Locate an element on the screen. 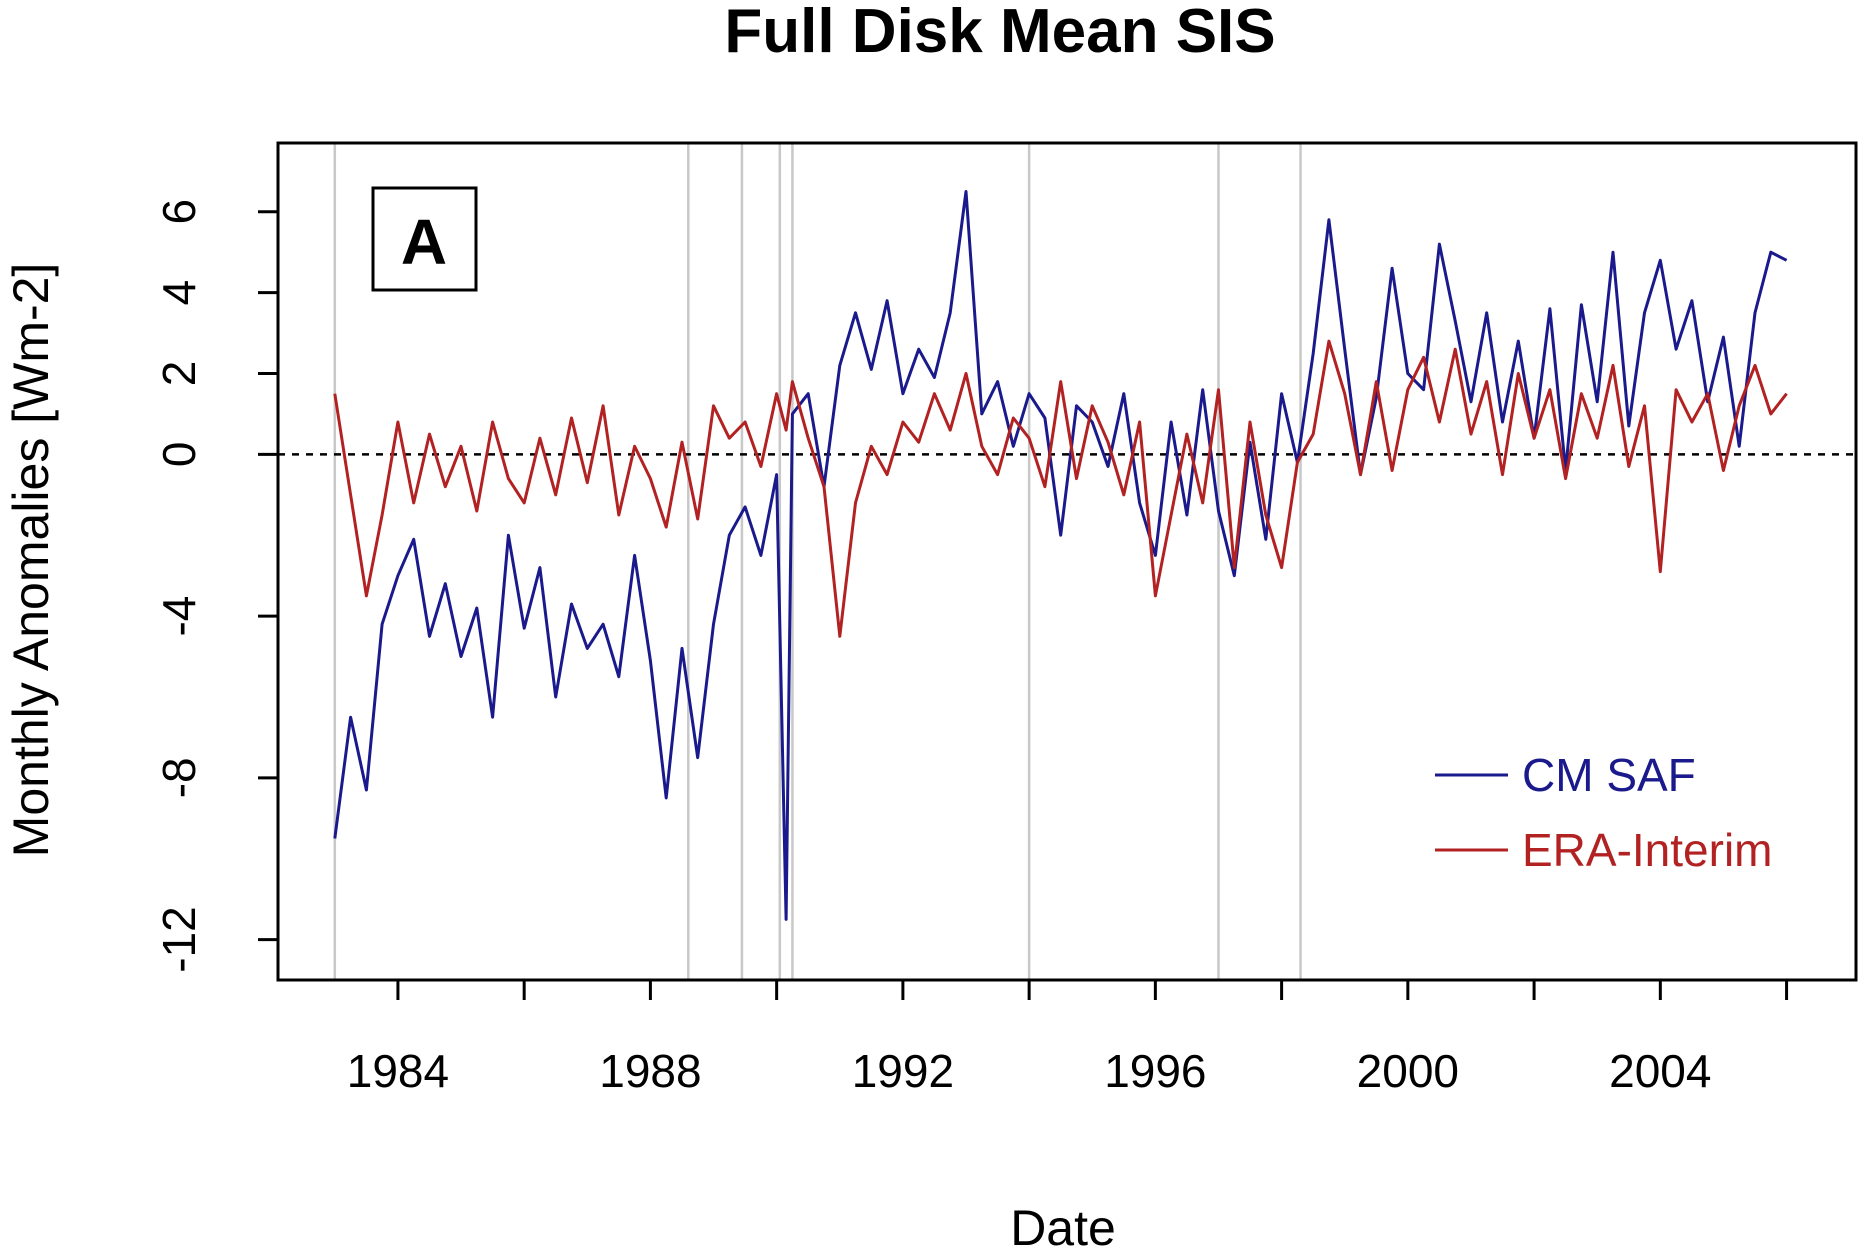 Image resolution: width=1871 pixels, height=1251 pixels. x-tick-label-0: 1984 is located at coordinates (398, 1071).